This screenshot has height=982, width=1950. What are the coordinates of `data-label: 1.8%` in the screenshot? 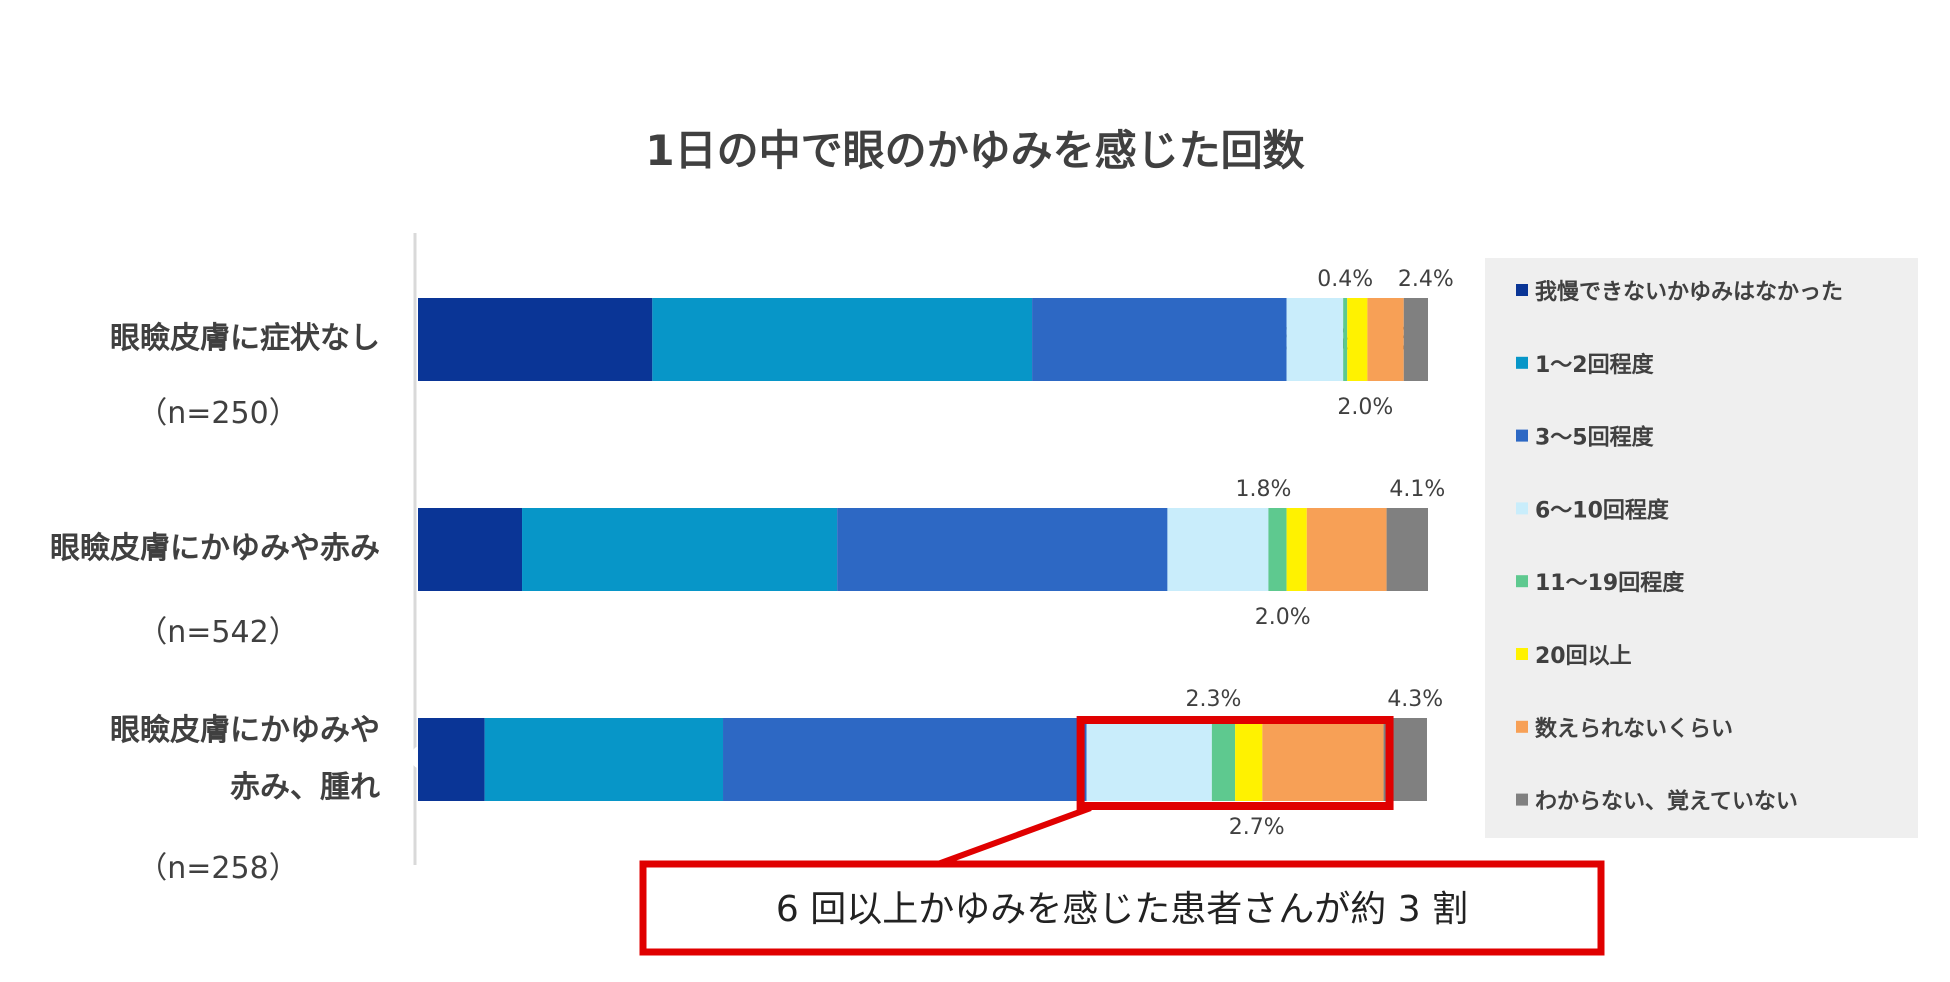 It's located at (1264, 489).